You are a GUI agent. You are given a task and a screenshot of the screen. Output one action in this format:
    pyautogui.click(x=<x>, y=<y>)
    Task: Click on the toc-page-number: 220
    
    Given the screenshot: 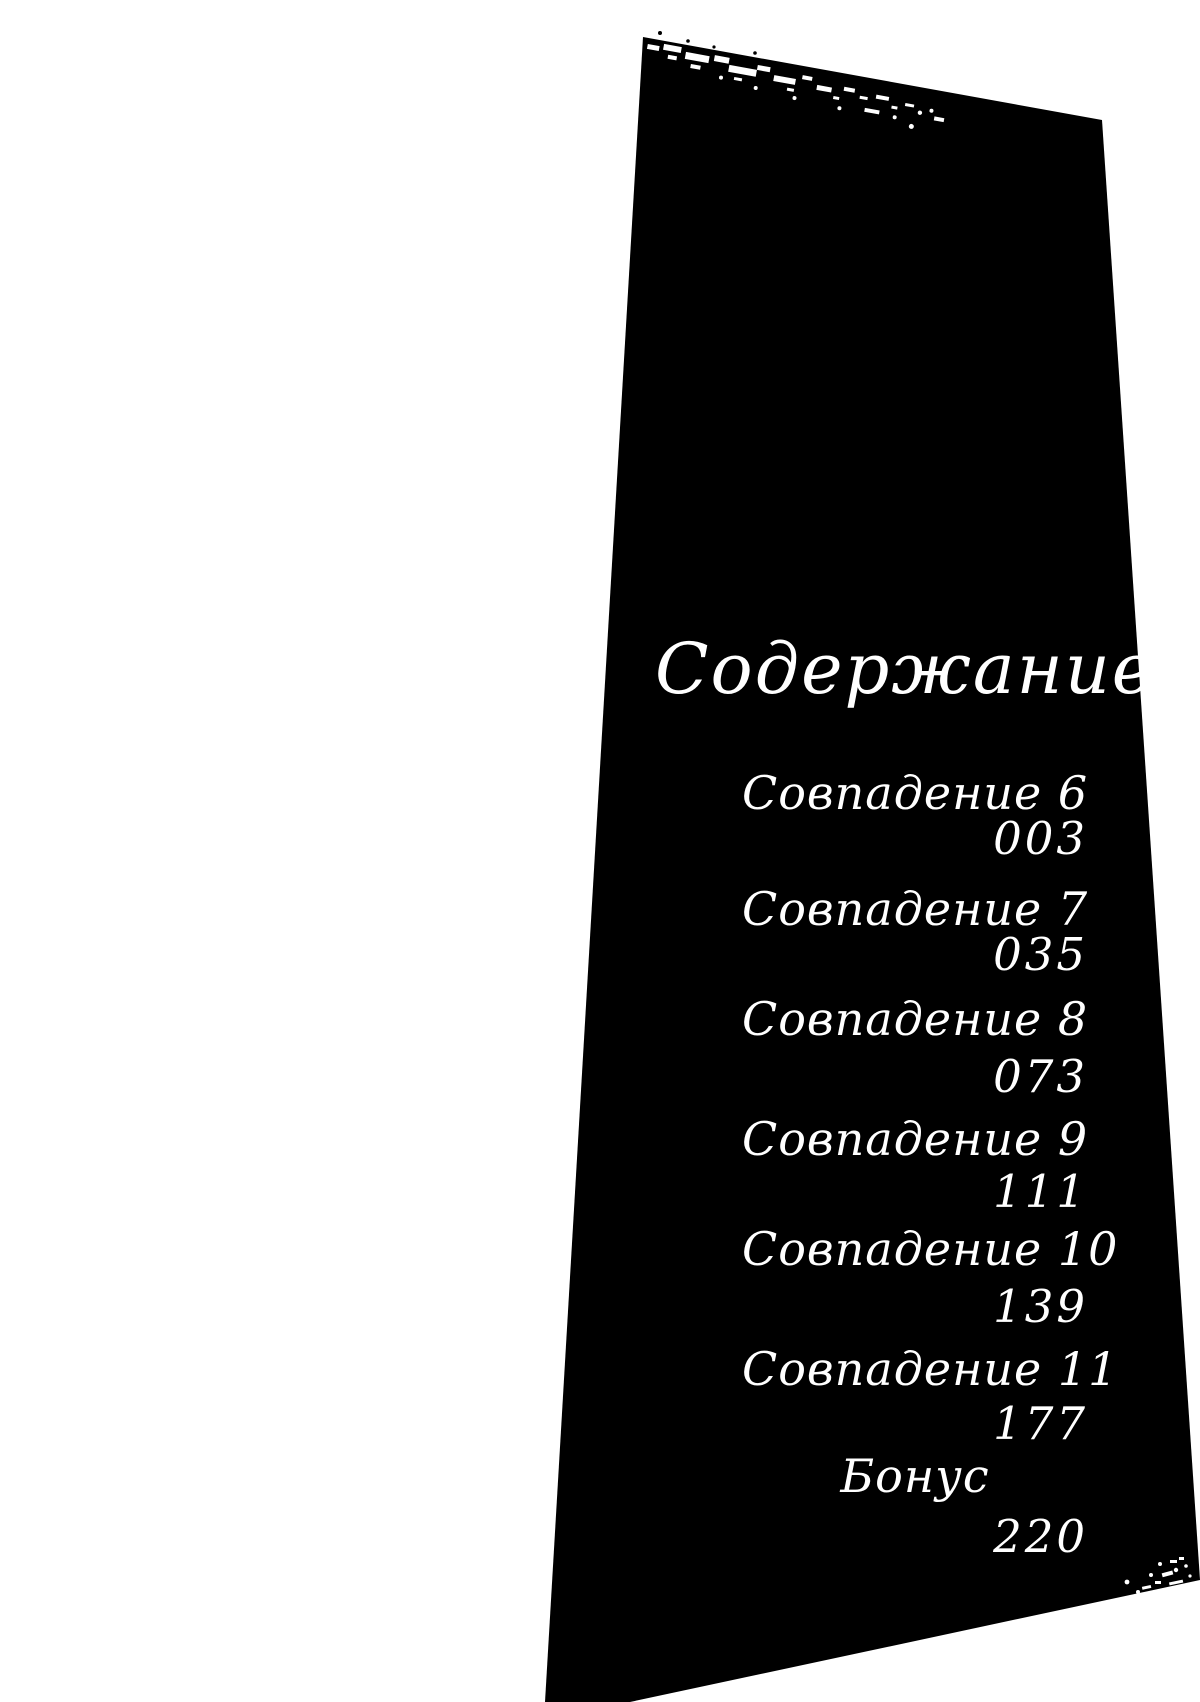 What is the action you would take?
    pyautogui.click(x=1040, y=1536)
    